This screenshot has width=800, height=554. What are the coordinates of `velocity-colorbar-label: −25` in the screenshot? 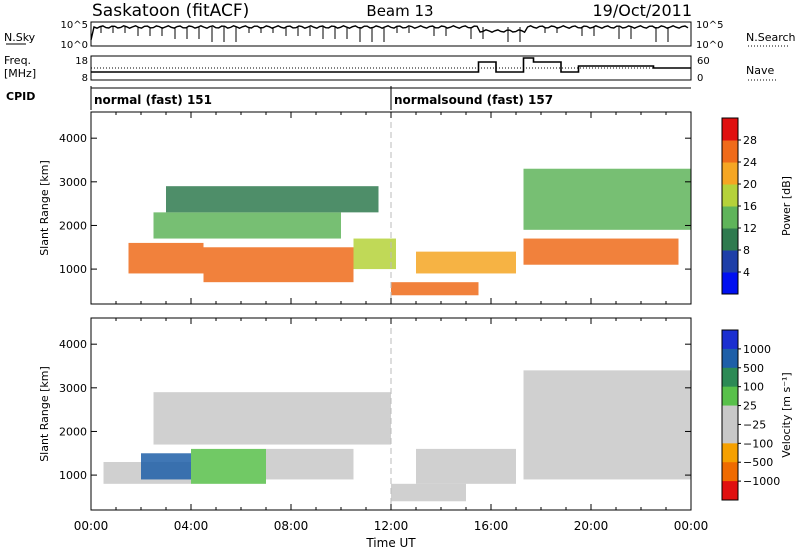 It's located at (754, 424).